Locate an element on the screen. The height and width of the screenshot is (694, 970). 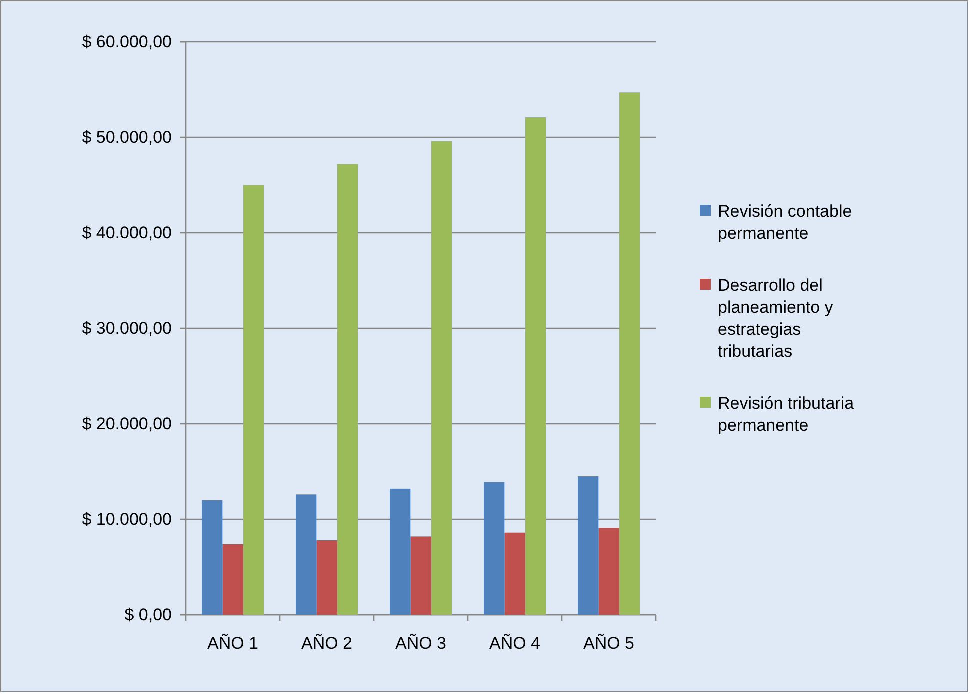
x-tick-label: AÑO 5 is located at coordinates (609, 644).